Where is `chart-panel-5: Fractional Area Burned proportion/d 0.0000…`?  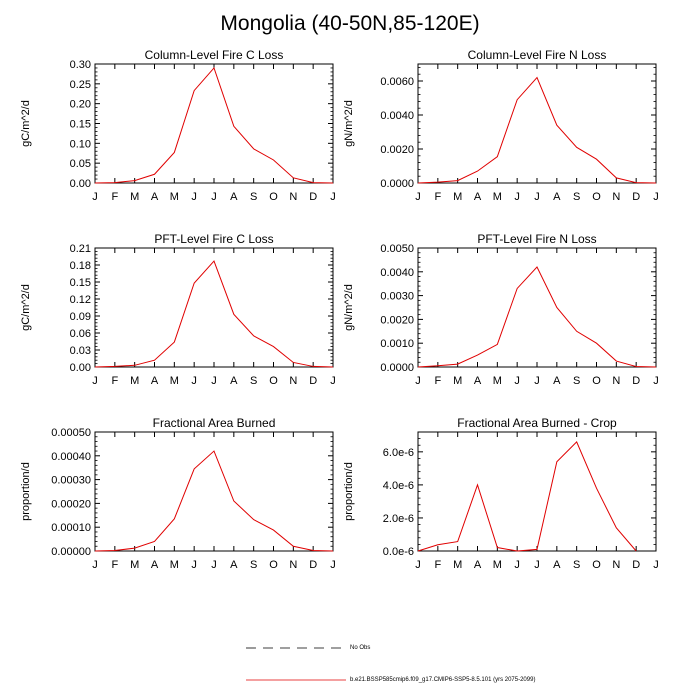
chart-panel-5: Fractional Area Burned proportion/d 0.0000… is located at coordinates (178, 493).